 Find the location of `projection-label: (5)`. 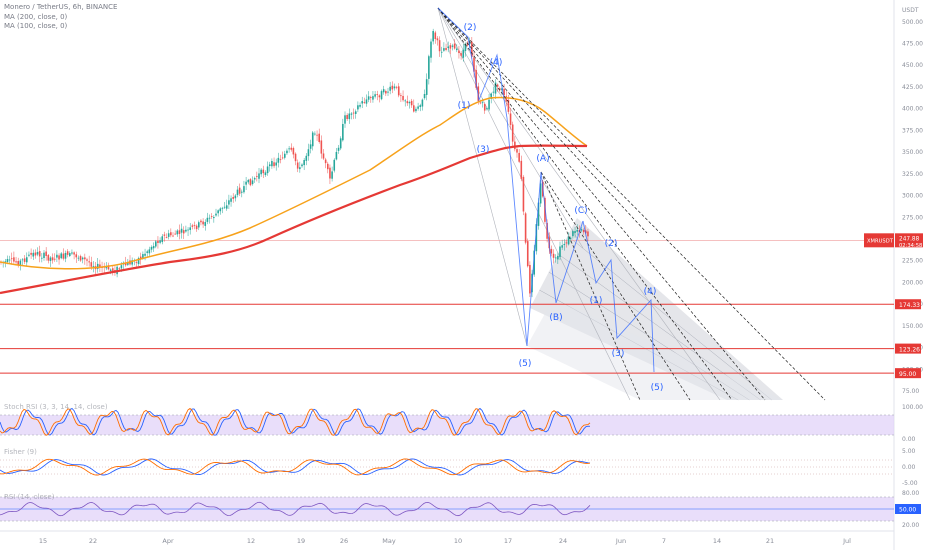

projection-label: (5) is located at coordinates (657, 388).